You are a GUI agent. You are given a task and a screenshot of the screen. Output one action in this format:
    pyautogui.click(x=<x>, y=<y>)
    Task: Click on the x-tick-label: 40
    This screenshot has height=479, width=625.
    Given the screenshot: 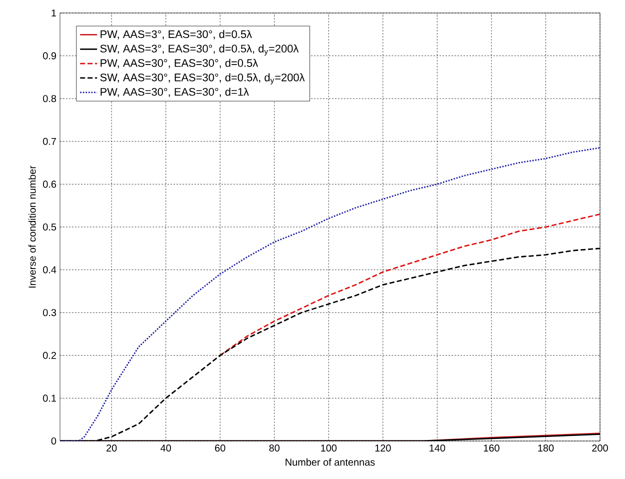 What is the action you would take?
    pyautogui.click(x=165, y=448)
    